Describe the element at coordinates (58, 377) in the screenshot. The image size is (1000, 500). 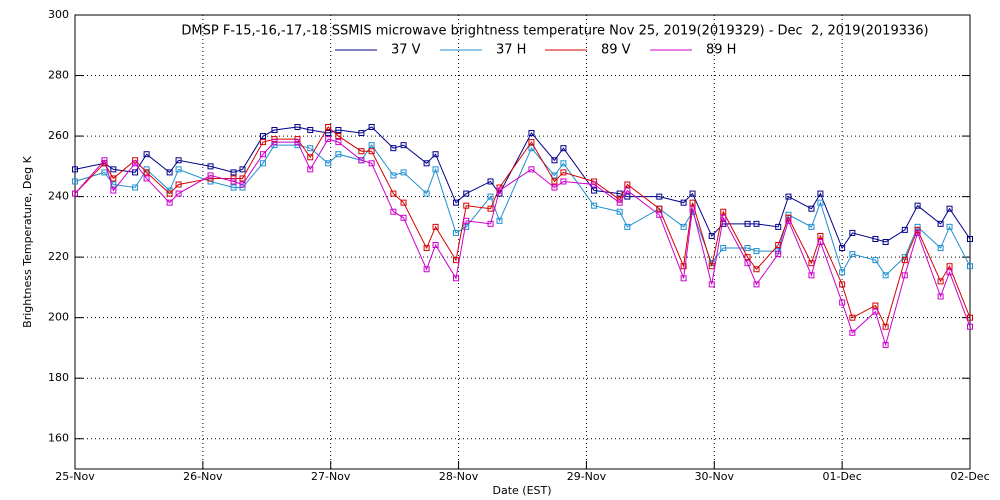
I see `y-tick-label: 180` at that location.